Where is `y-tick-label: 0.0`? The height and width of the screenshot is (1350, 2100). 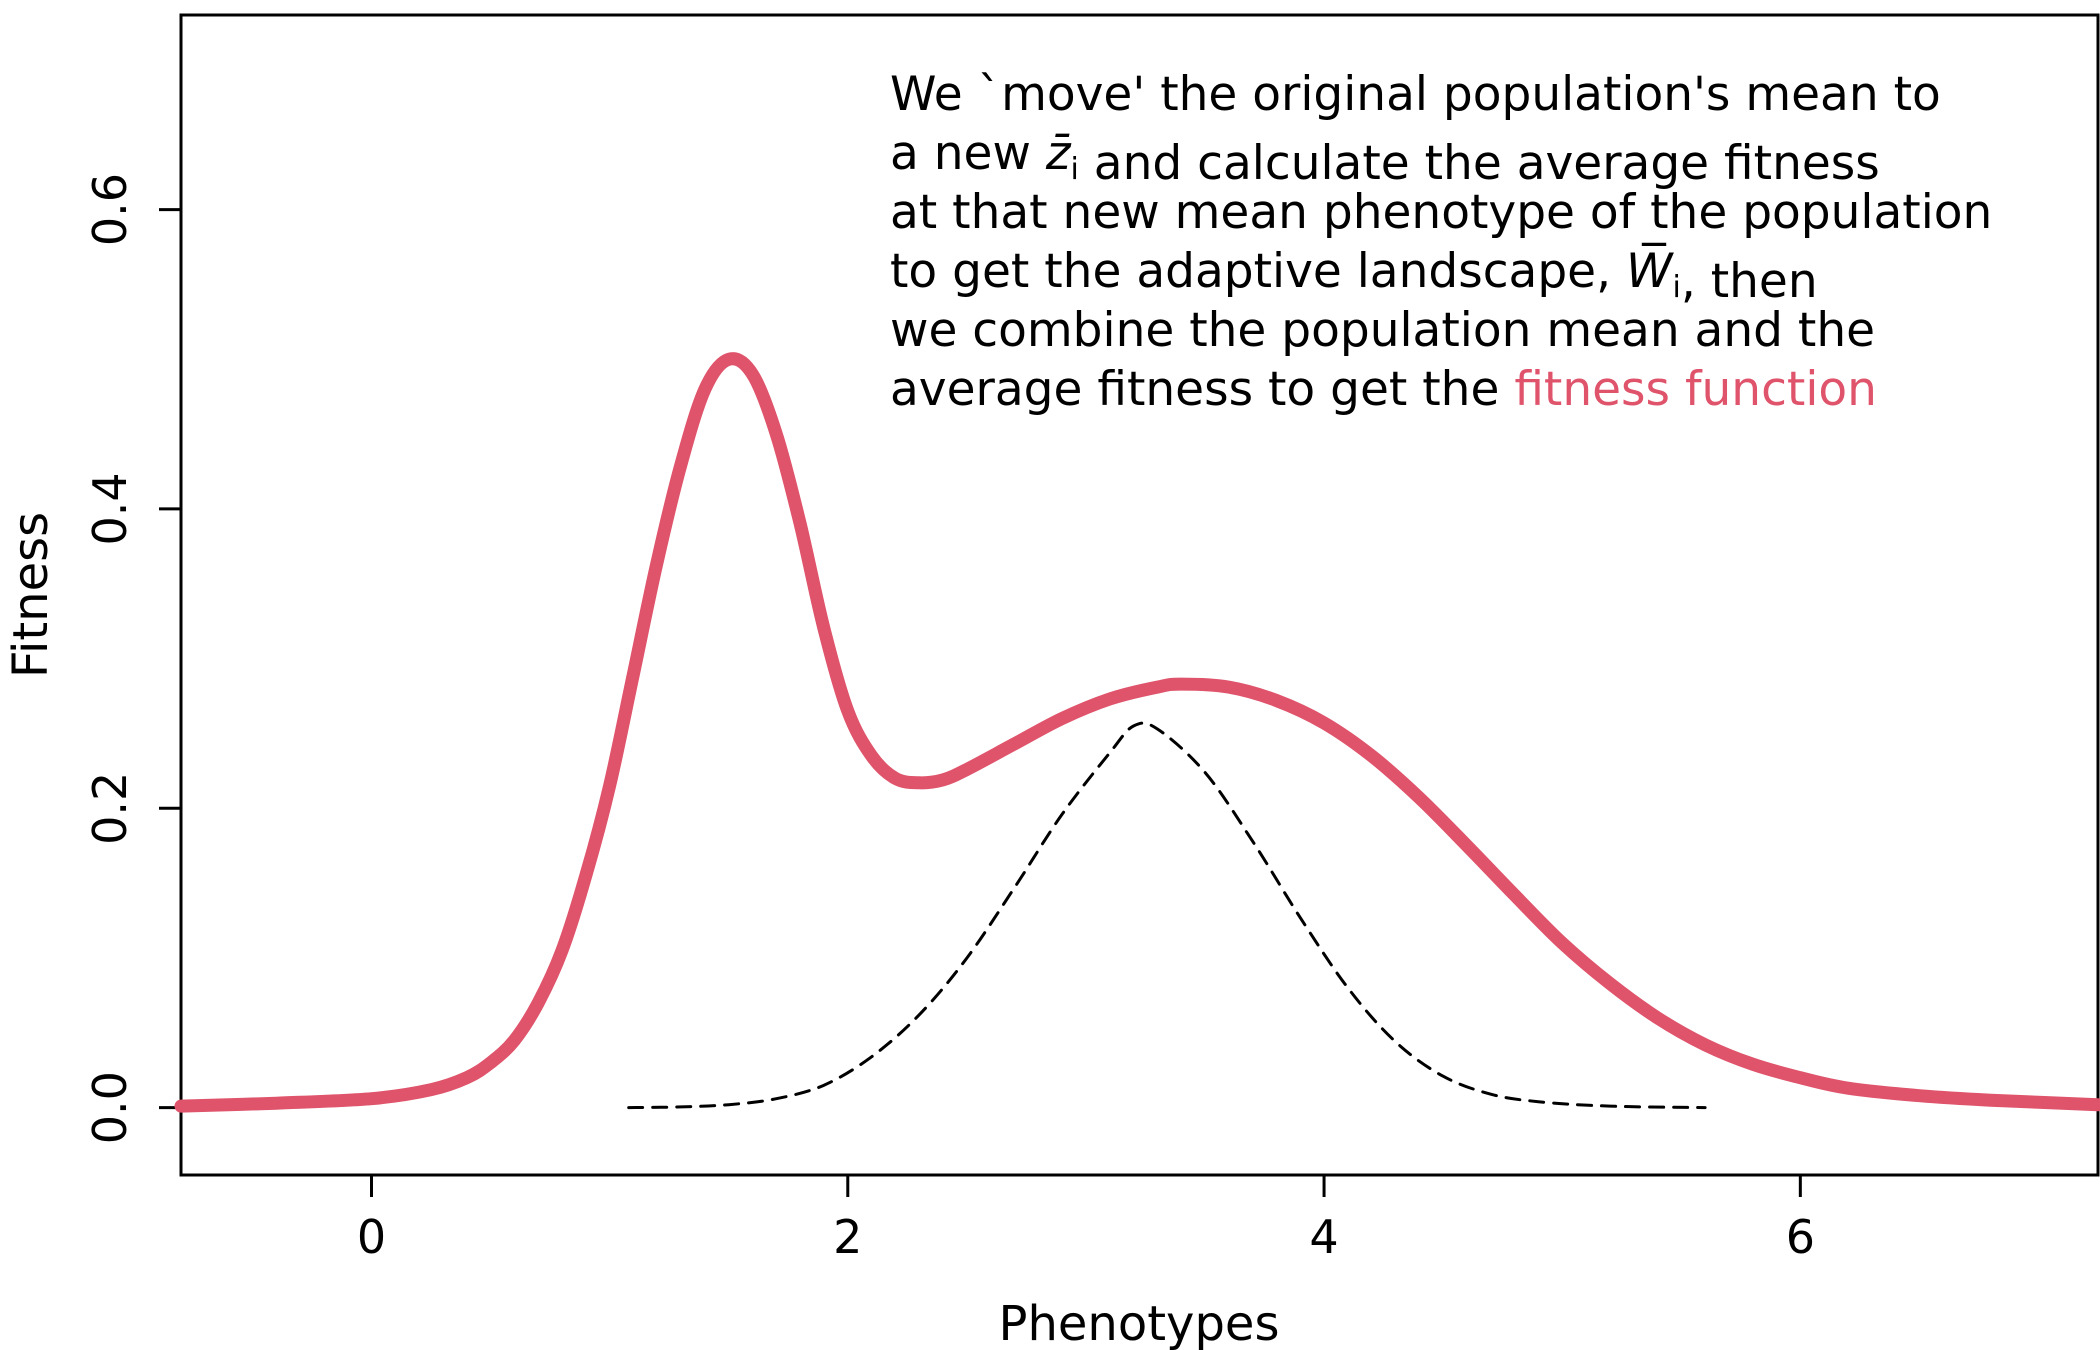 y-tick-label: 0.0 is located at coordinates (110, 1107).